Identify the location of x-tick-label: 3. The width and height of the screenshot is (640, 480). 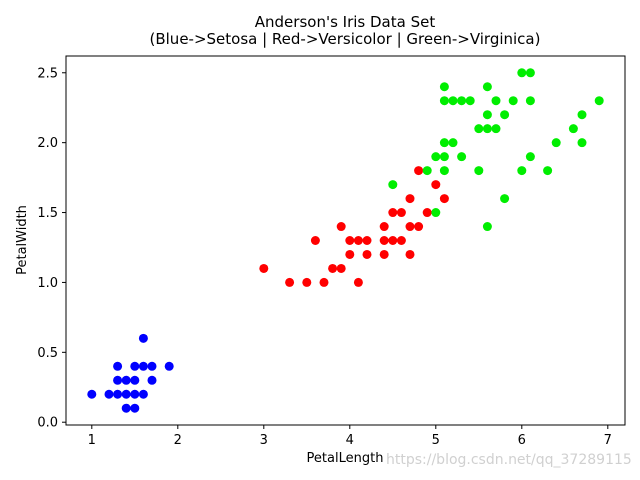
(264, 440).